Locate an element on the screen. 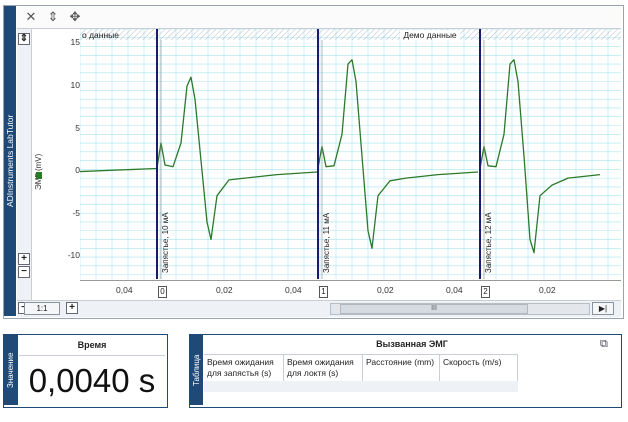 The image size is (628, 422). value-panel is located at coordinates (85, 371).